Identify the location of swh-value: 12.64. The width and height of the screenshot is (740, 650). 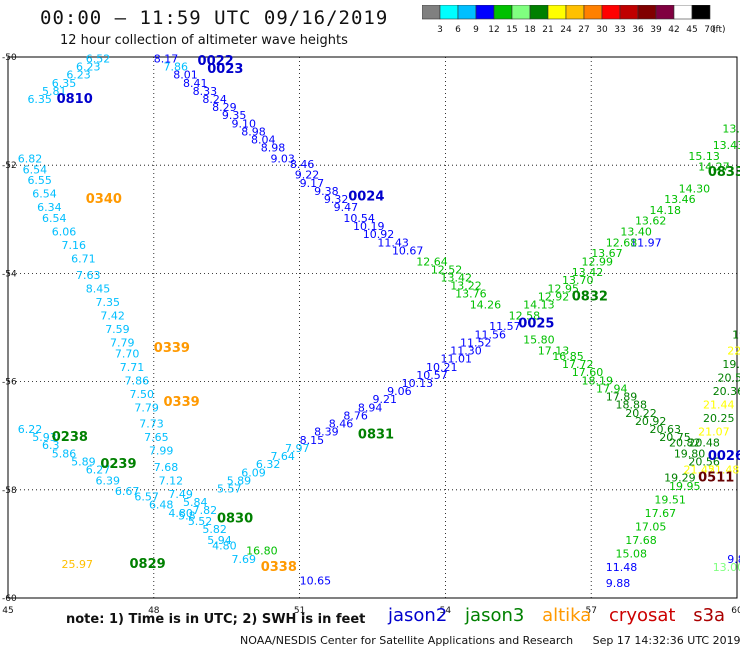
(432, 261).